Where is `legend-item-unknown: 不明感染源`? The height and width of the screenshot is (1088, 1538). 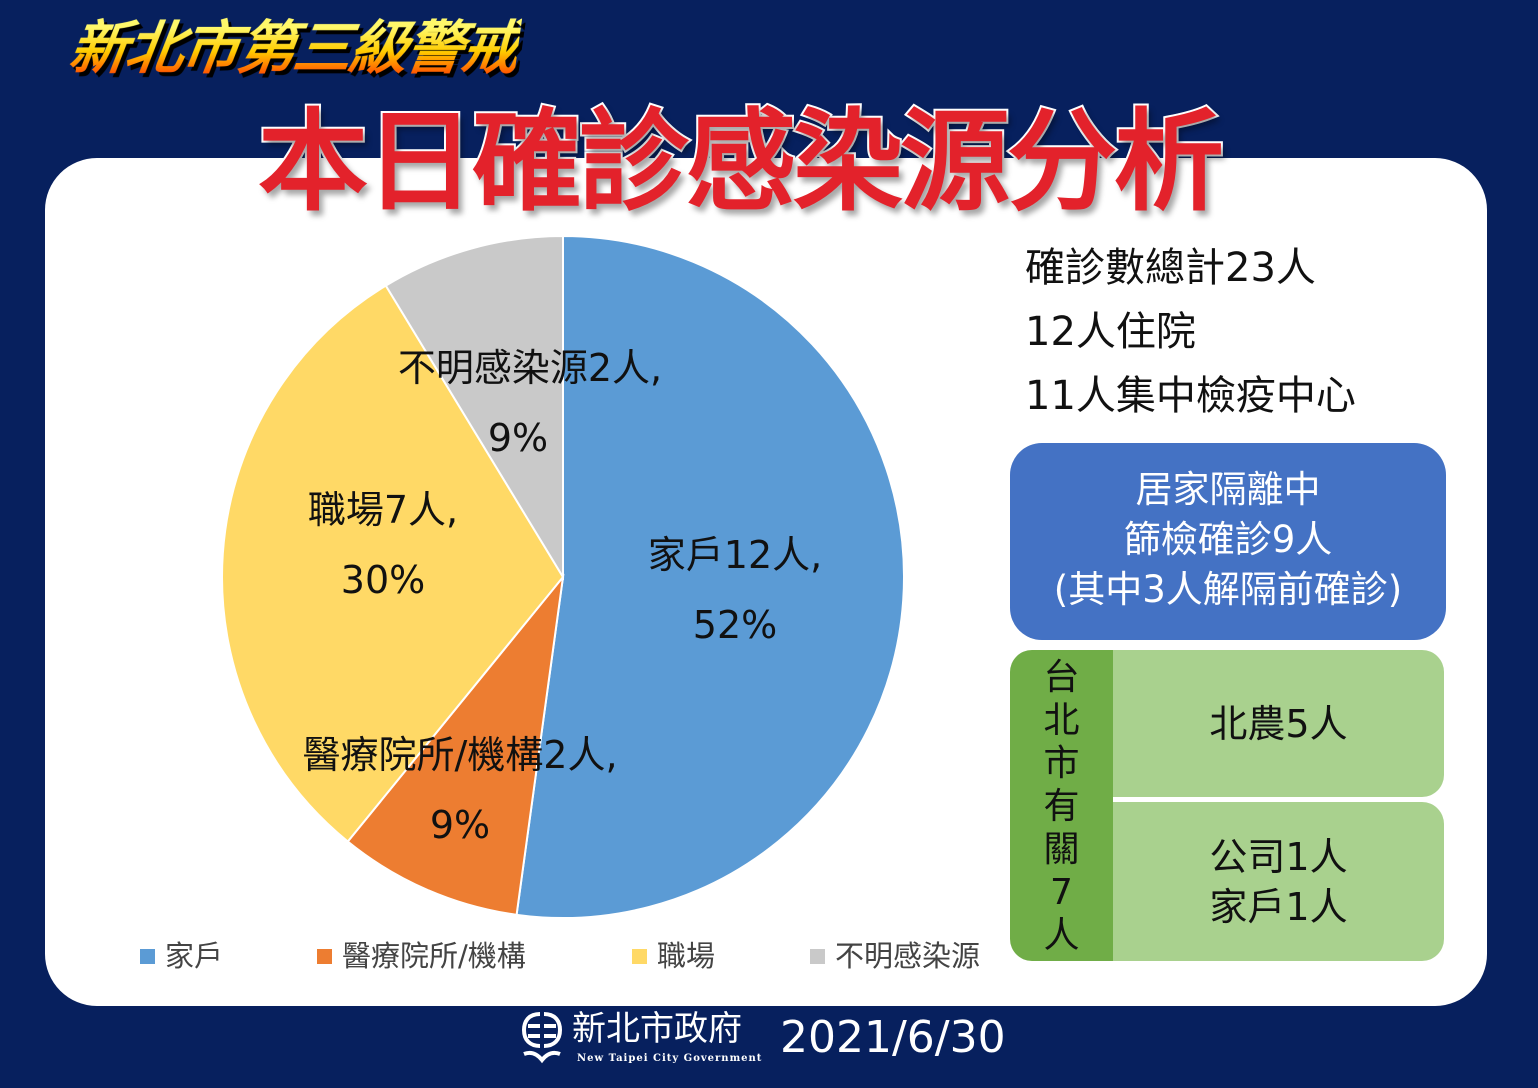 legend-item-unknown: 不明感染源 is located at coordinates (895, 956).